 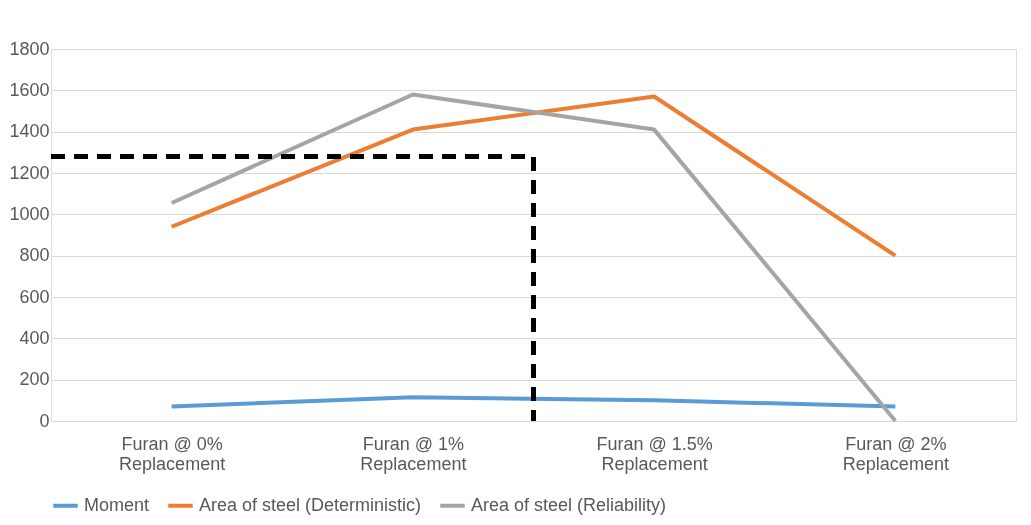 I want to click on x-tick-label: Furan @ 1% Replacement, so click(x=413, y=453).